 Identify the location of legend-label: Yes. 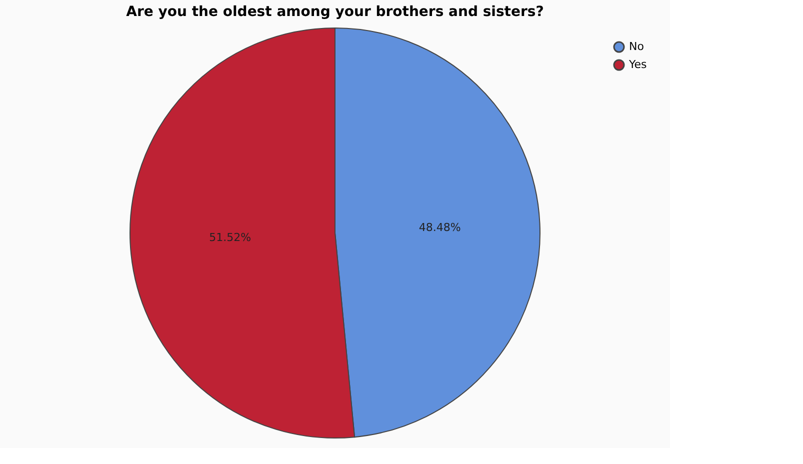
(638, 64).